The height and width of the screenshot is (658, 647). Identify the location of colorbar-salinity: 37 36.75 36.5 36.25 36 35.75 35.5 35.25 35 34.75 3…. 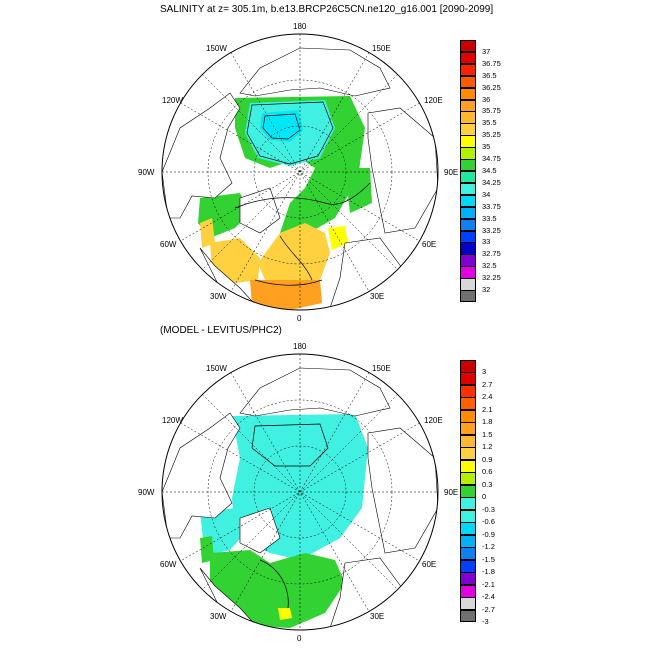
(500, 171).